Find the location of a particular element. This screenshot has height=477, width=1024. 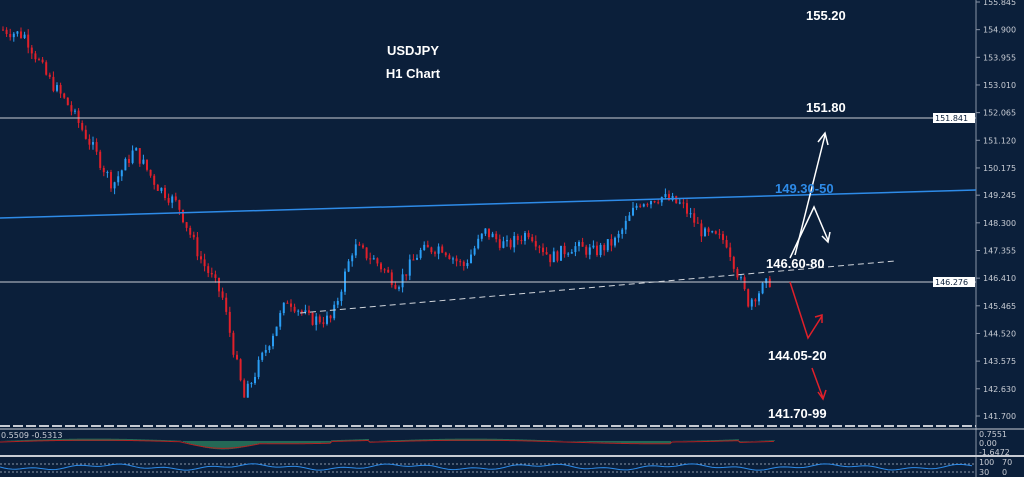

price-tag-146276-text: 146.276 is located at coordinates (951, 282).